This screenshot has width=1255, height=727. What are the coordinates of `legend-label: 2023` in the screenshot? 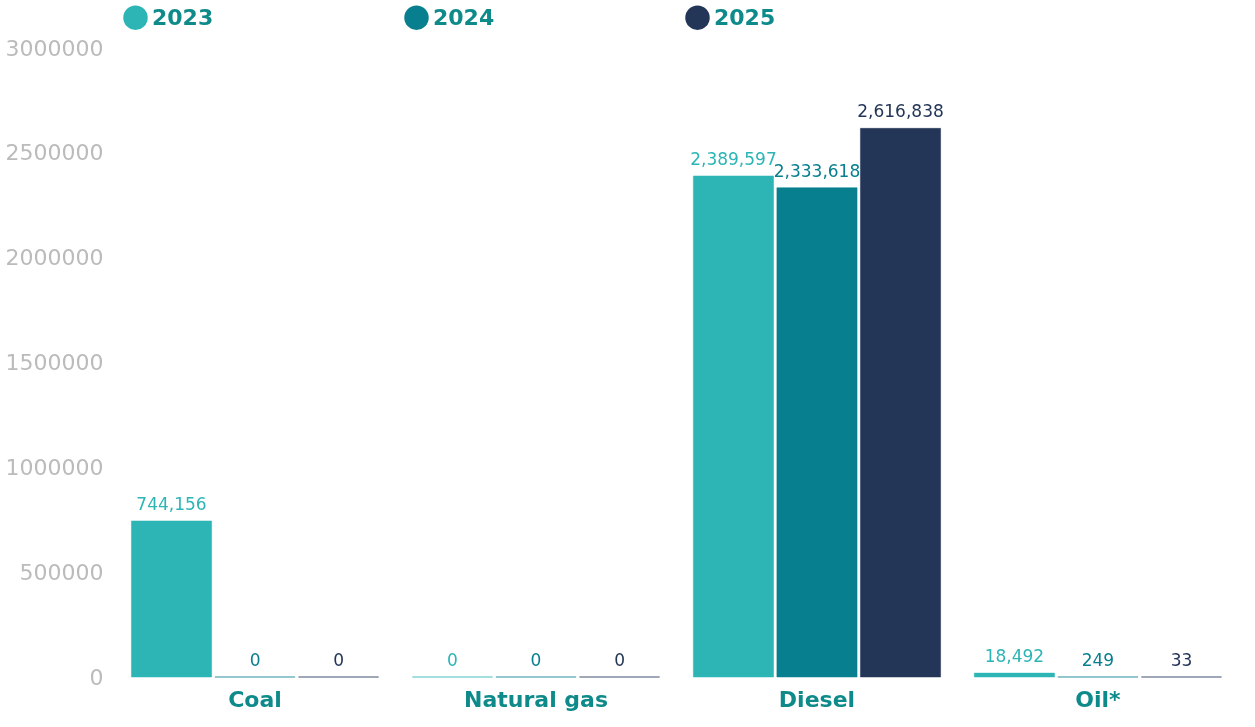 It's located at (183, 17).